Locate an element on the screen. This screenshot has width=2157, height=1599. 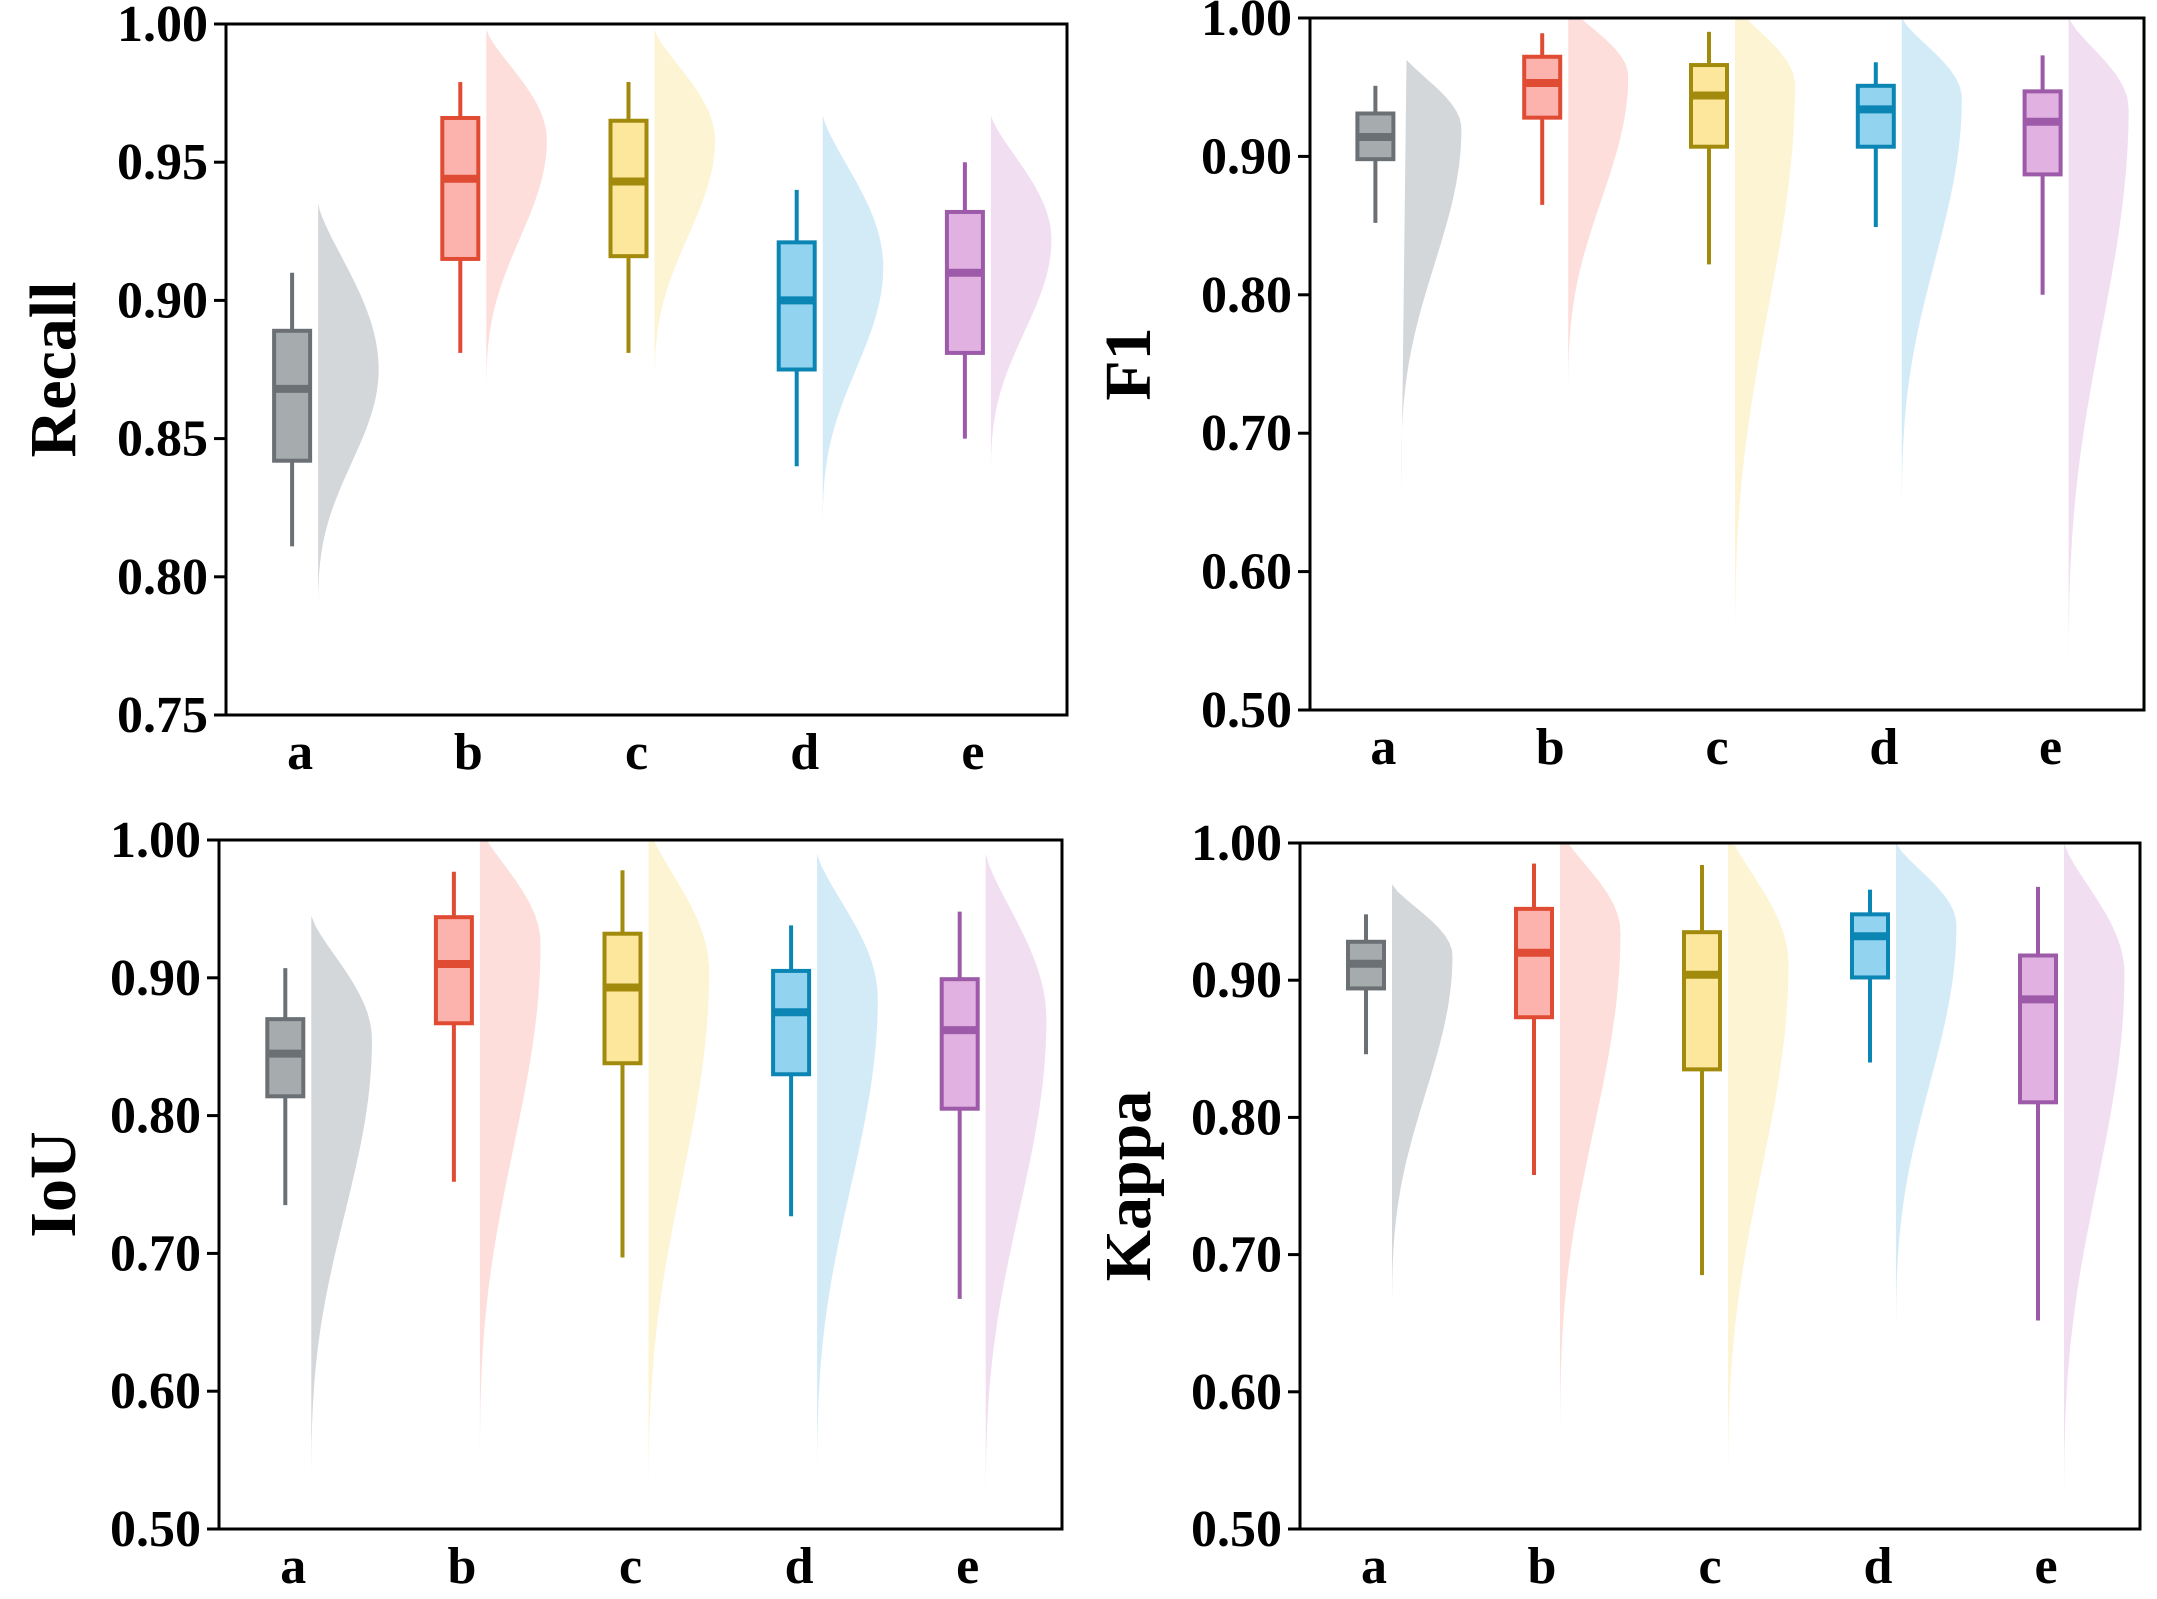
y-tick-label: 0.95 is located at coordinates (162, 162).